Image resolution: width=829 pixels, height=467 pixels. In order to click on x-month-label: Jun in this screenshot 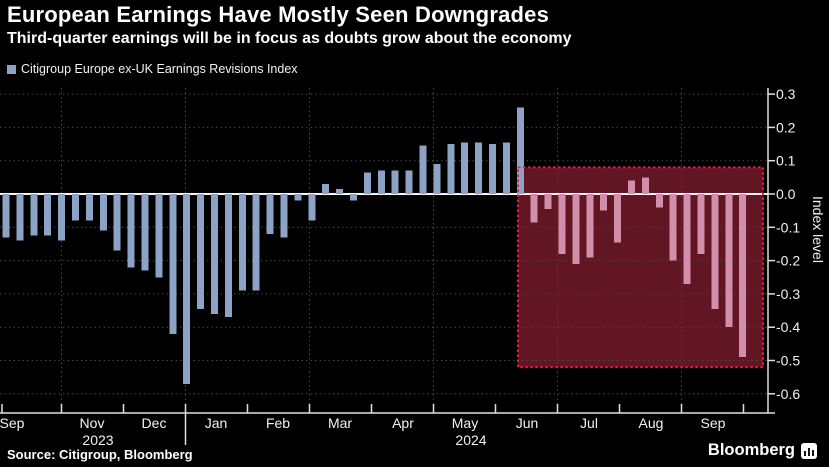, I will do `click(527, 423)`.